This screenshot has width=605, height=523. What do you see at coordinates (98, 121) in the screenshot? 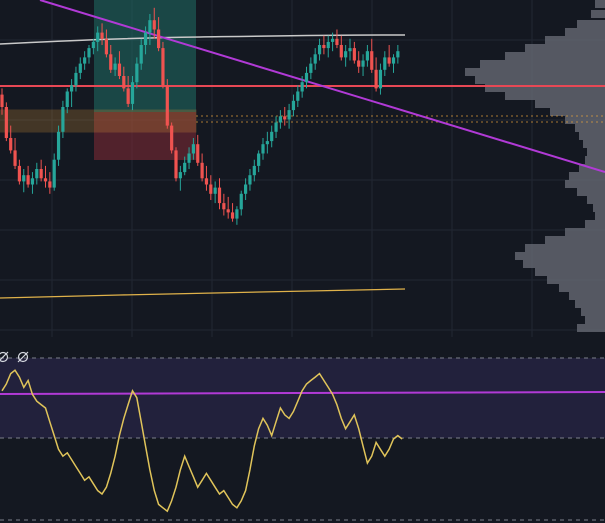
I see `support-zone-box` at bounding box center [98, 121].